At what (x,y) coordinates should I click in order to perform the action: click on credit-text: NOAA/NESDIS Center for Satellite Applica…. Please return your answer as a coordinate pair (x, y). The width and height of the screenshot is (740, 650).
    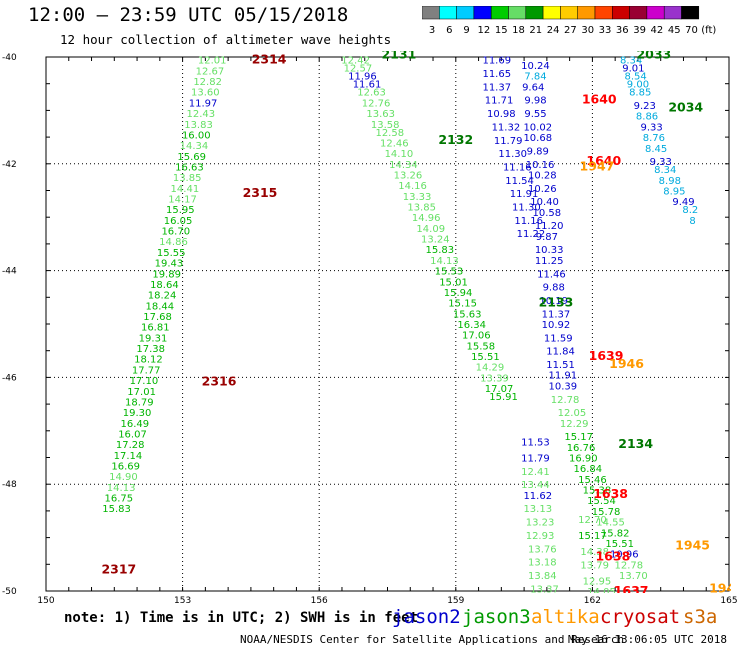
    Looking at the image, I should click on (432, 639).